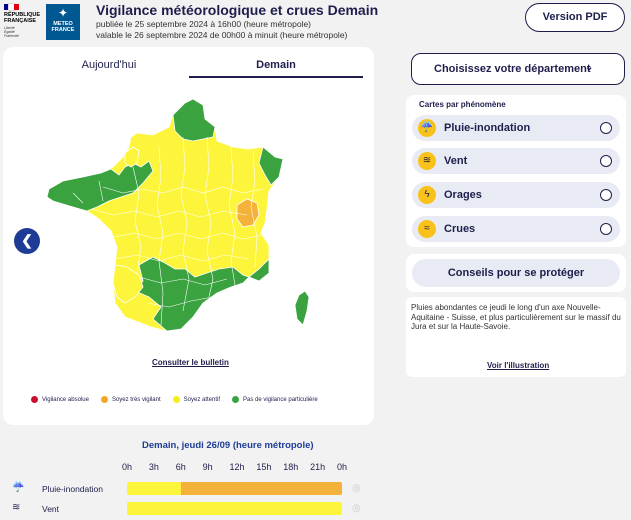  Describe the element at coordinates (63, 30) in the screenshot. I see `meteo-logo-text-2: FRANCE` at that location.